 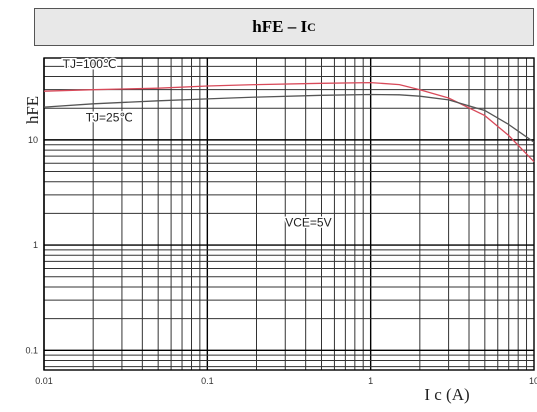 What do you see at coordinates (44, 381) in the screenshot?
I see `x-tick-label: 0.01` at bounding box center [44, 381].